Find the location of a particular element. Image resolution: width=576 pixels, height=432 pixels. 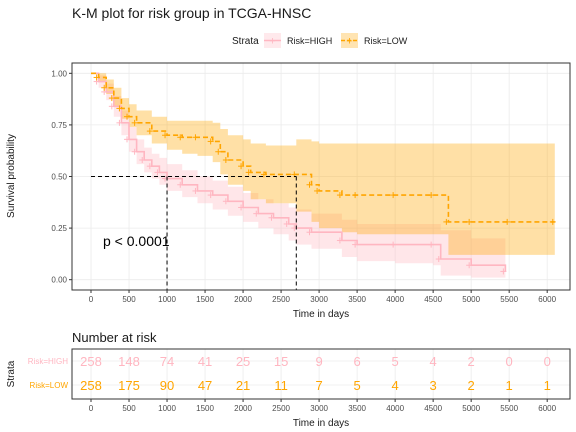

risk-cell: 5 is located at coordinates (356, 385).